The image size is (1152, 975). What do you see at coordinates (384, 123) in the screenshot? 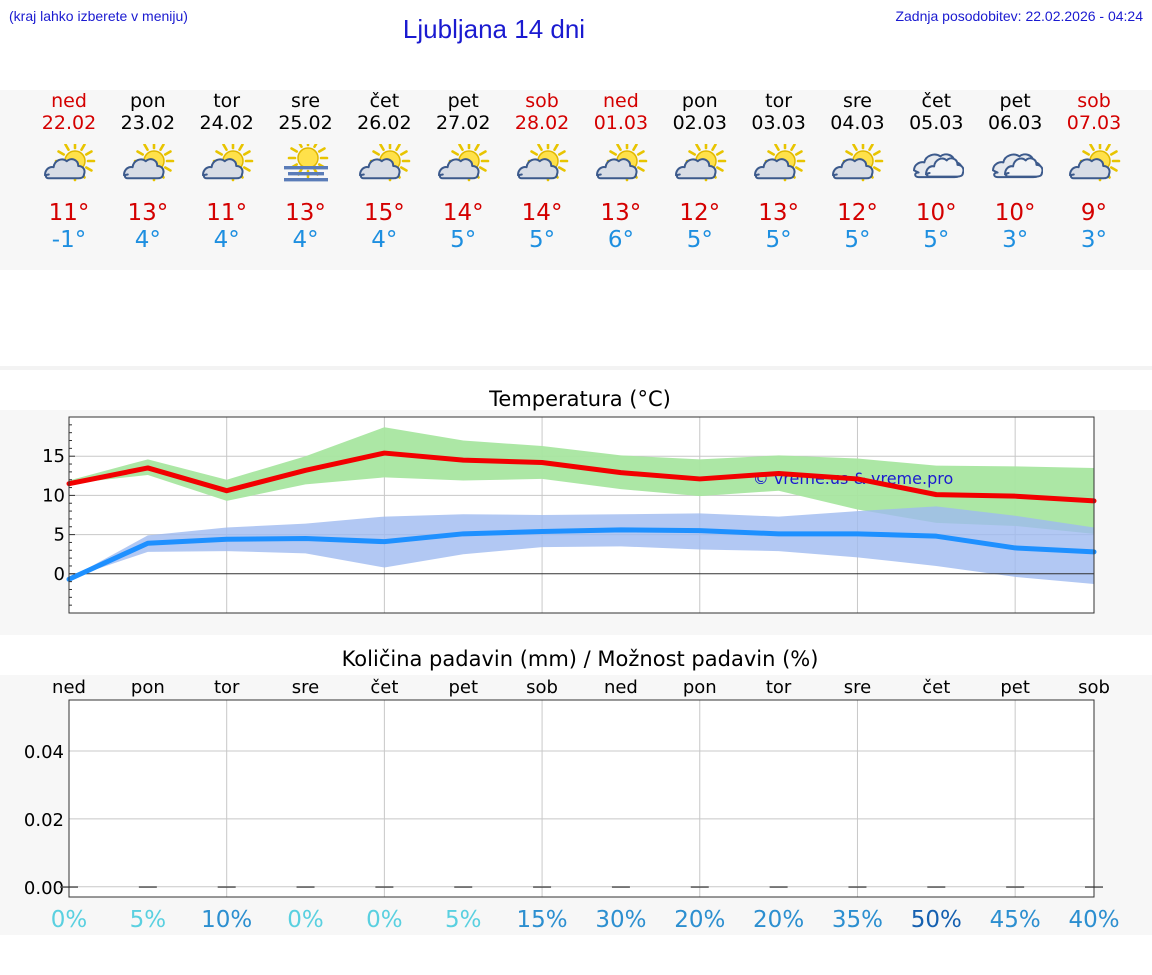
I see `day-date: 26.02` at bounding box center [384, 123].